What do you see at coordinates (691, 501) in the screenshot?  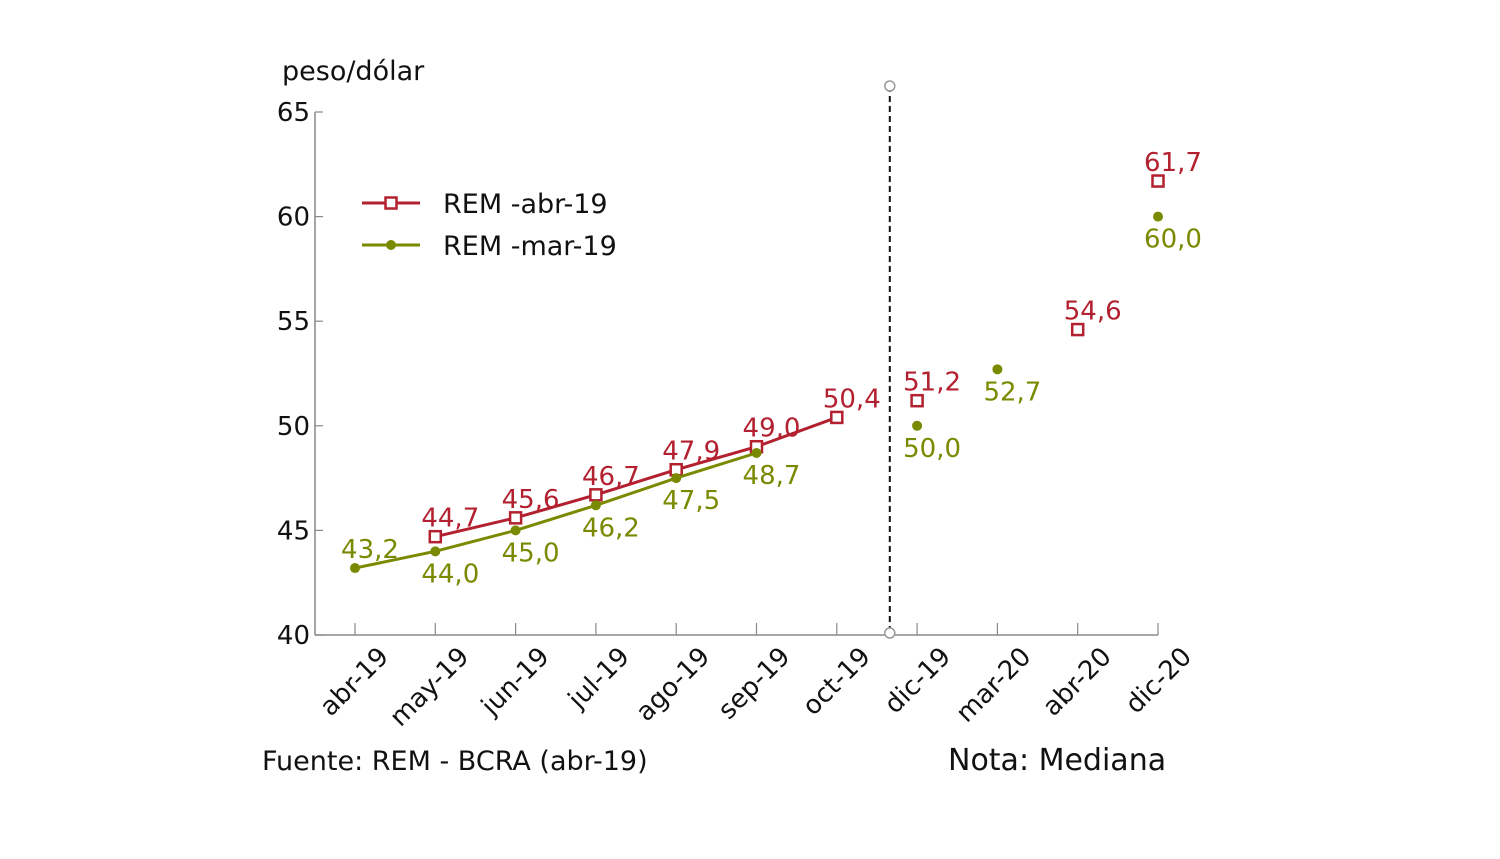 I see `data-label: 47,5` at bounding box center [691, 501].